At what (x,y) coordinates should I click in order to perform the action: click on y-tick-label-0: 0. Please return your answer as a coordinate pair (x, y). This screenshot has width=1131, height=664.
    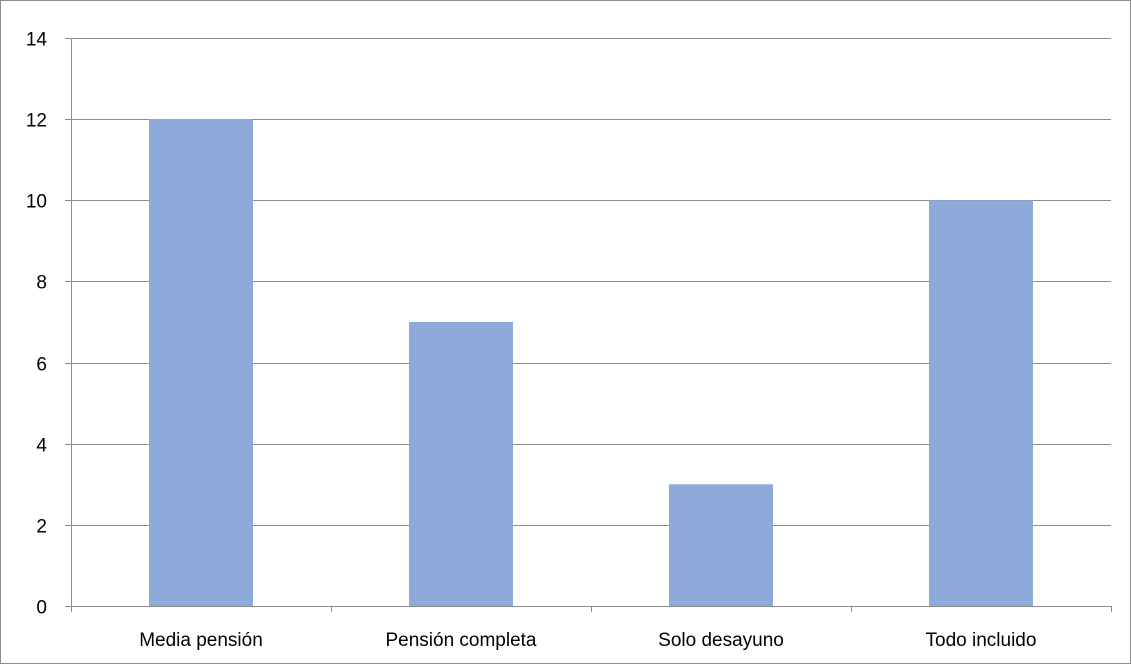
    Looking at the image, I should click on (41, 608).